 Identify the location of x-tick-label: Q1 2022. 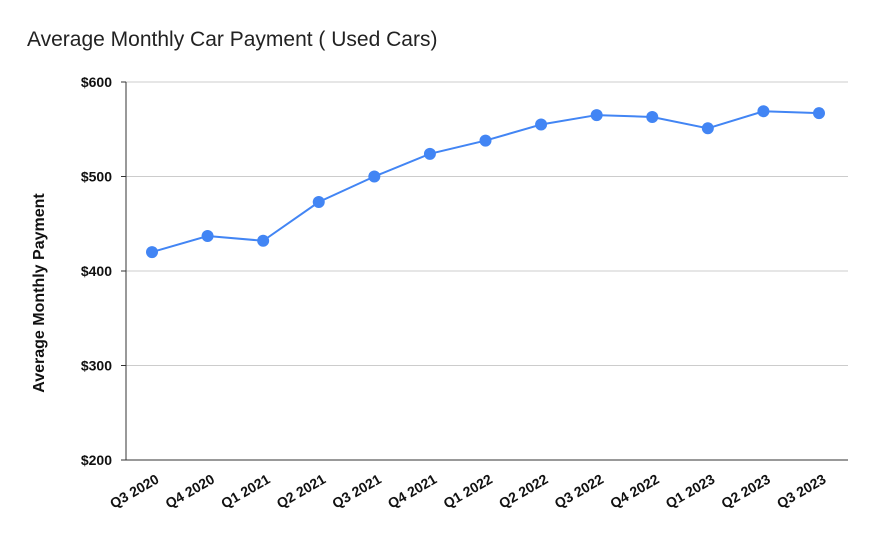
(467, 491).